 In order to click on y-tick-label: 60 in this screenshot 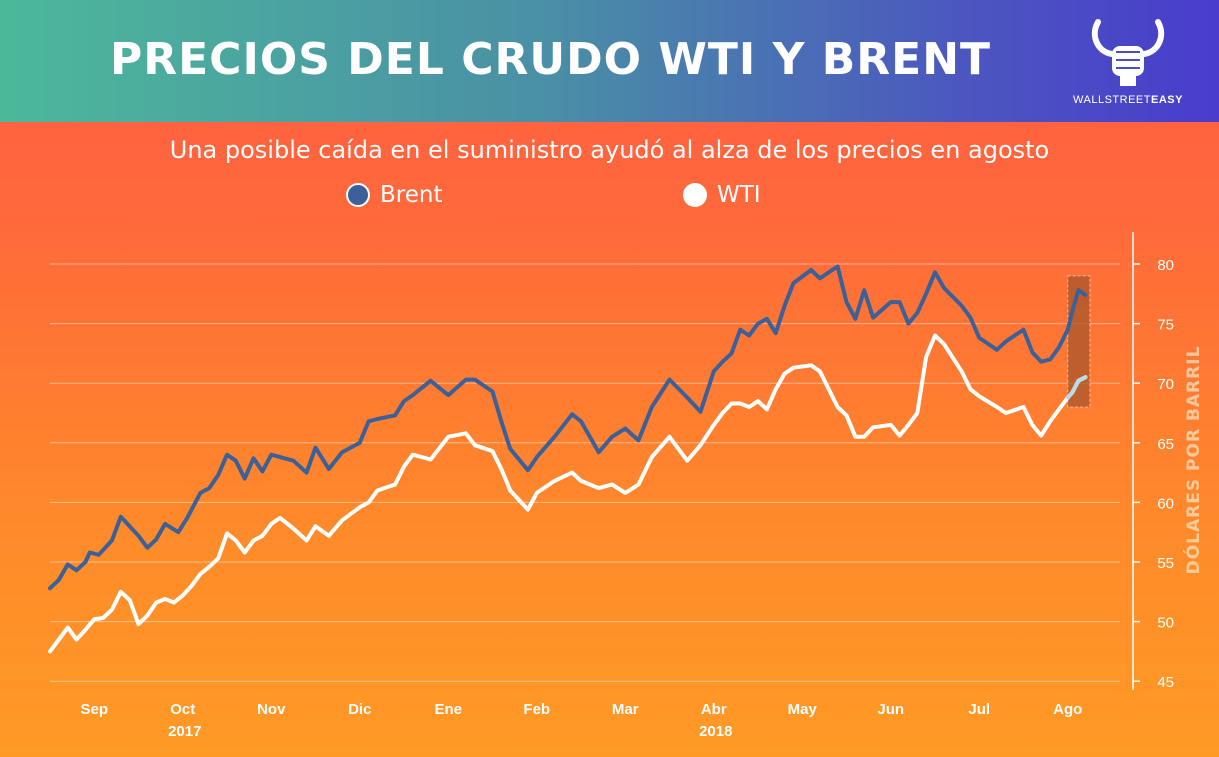, I will do `click(1165, 503)`.